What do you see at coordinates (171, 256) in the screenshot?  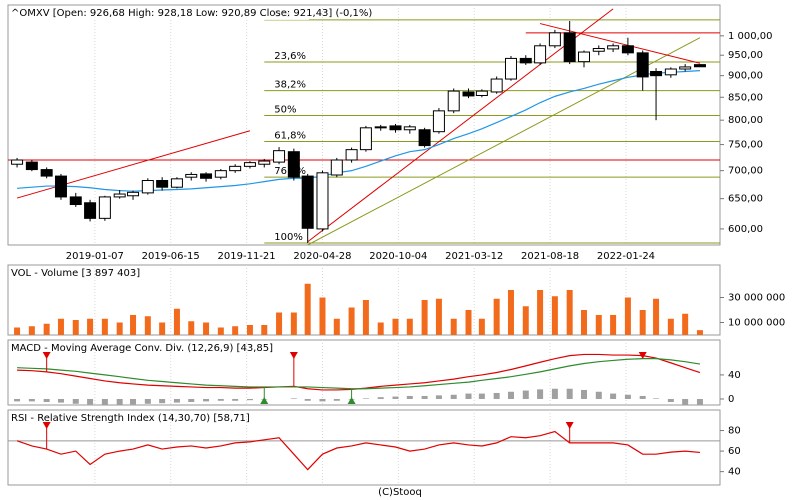 I see `x-tick-label: 2019-06-15` at bounding box center [171, 256].